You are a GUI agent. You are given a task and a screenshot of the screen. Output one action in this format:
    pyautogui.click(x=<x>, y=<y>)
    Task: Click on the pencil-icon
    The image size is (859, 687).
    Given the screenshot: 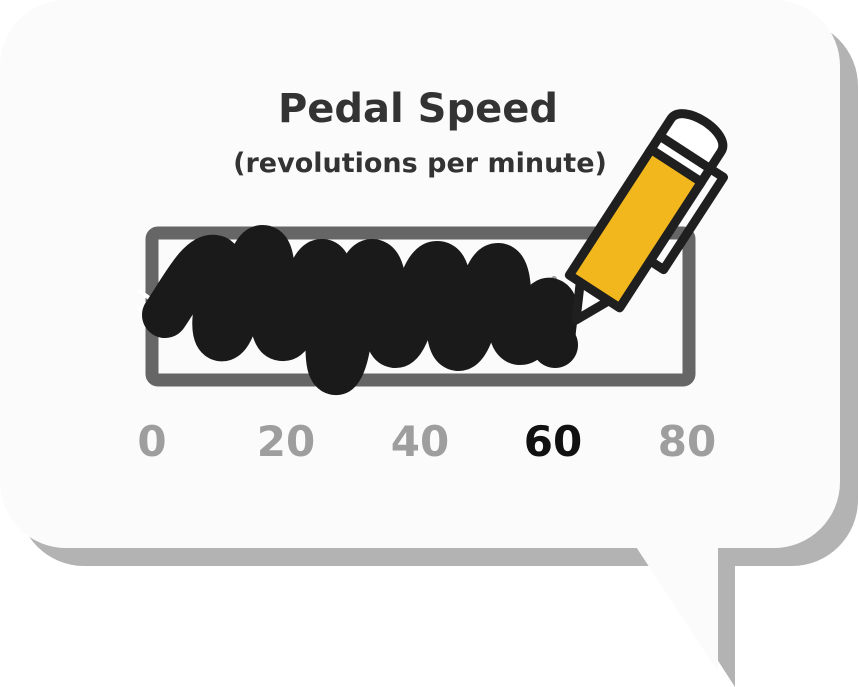 What is the action you would take?
    pyautogui.click(x=646, y=217)
    